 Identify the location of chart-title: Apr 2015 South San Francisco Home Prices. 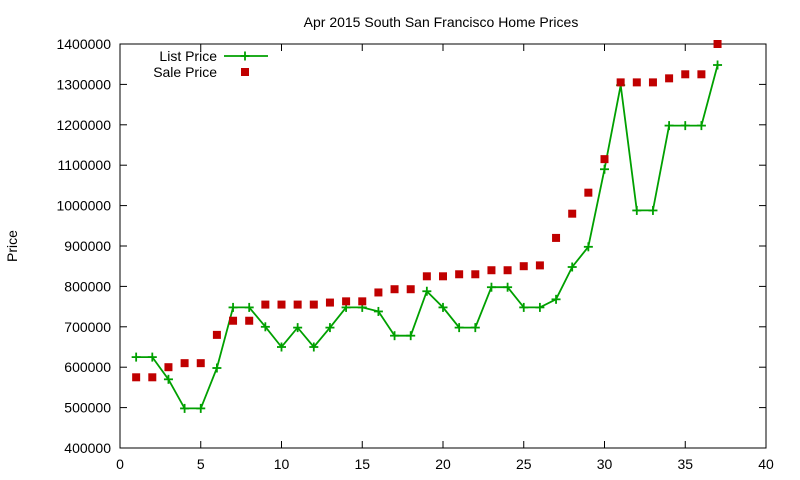
(441, 22).